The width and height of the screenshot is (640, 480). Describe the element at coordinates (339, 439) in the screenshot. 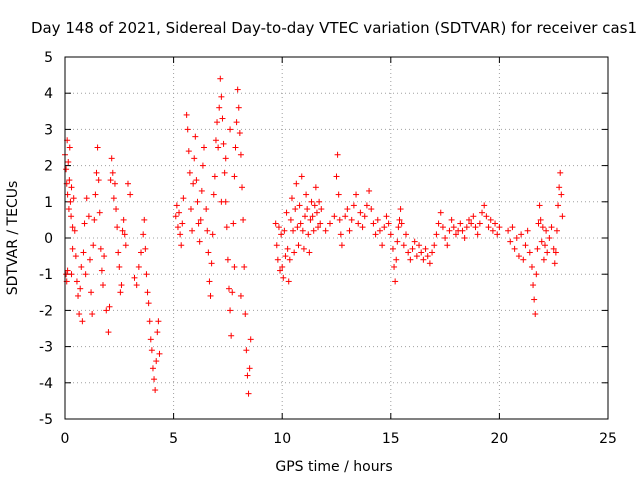

I see `x-tick-labels: 0 5 10 15 20 25` at that location.